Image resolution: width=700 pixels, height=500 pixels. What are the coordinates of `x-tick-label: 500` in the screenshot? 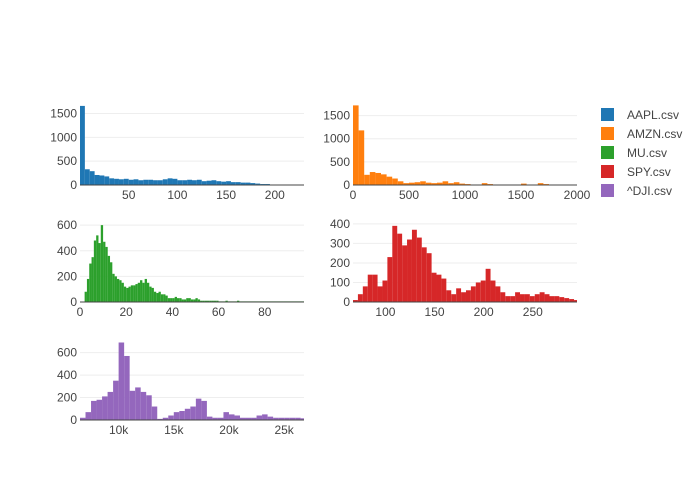 It's located at (409, 195).